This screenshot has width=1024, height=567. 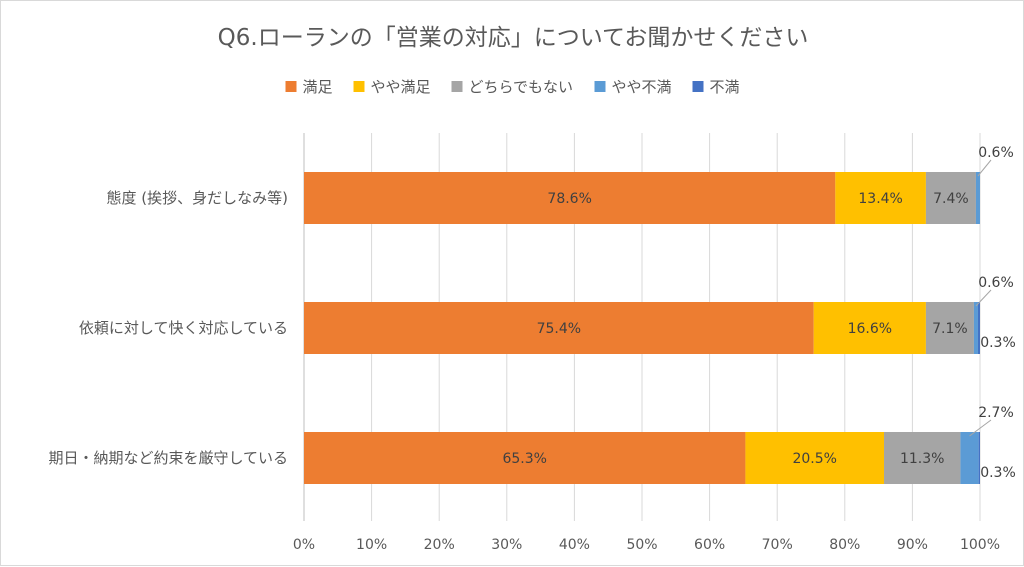 I want to click on legend: 満足 やや満足 どちらでもない やや不満 不満, so click(x=512, y=87).